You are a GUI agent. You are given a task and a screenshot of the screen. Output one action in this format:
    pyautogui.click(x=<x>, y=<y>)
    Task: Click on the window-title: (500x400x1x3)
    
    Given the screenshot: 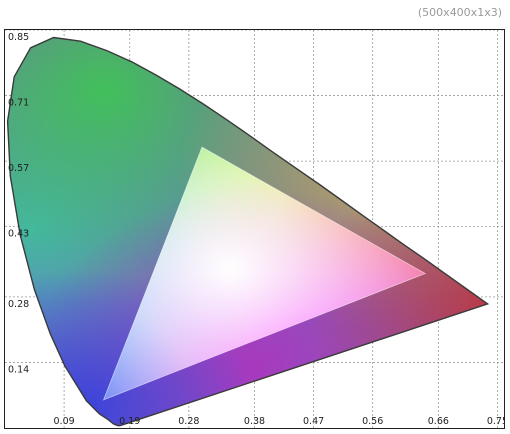 What is the action you would take?
    pyautogui.click(x=459, y=12)
    